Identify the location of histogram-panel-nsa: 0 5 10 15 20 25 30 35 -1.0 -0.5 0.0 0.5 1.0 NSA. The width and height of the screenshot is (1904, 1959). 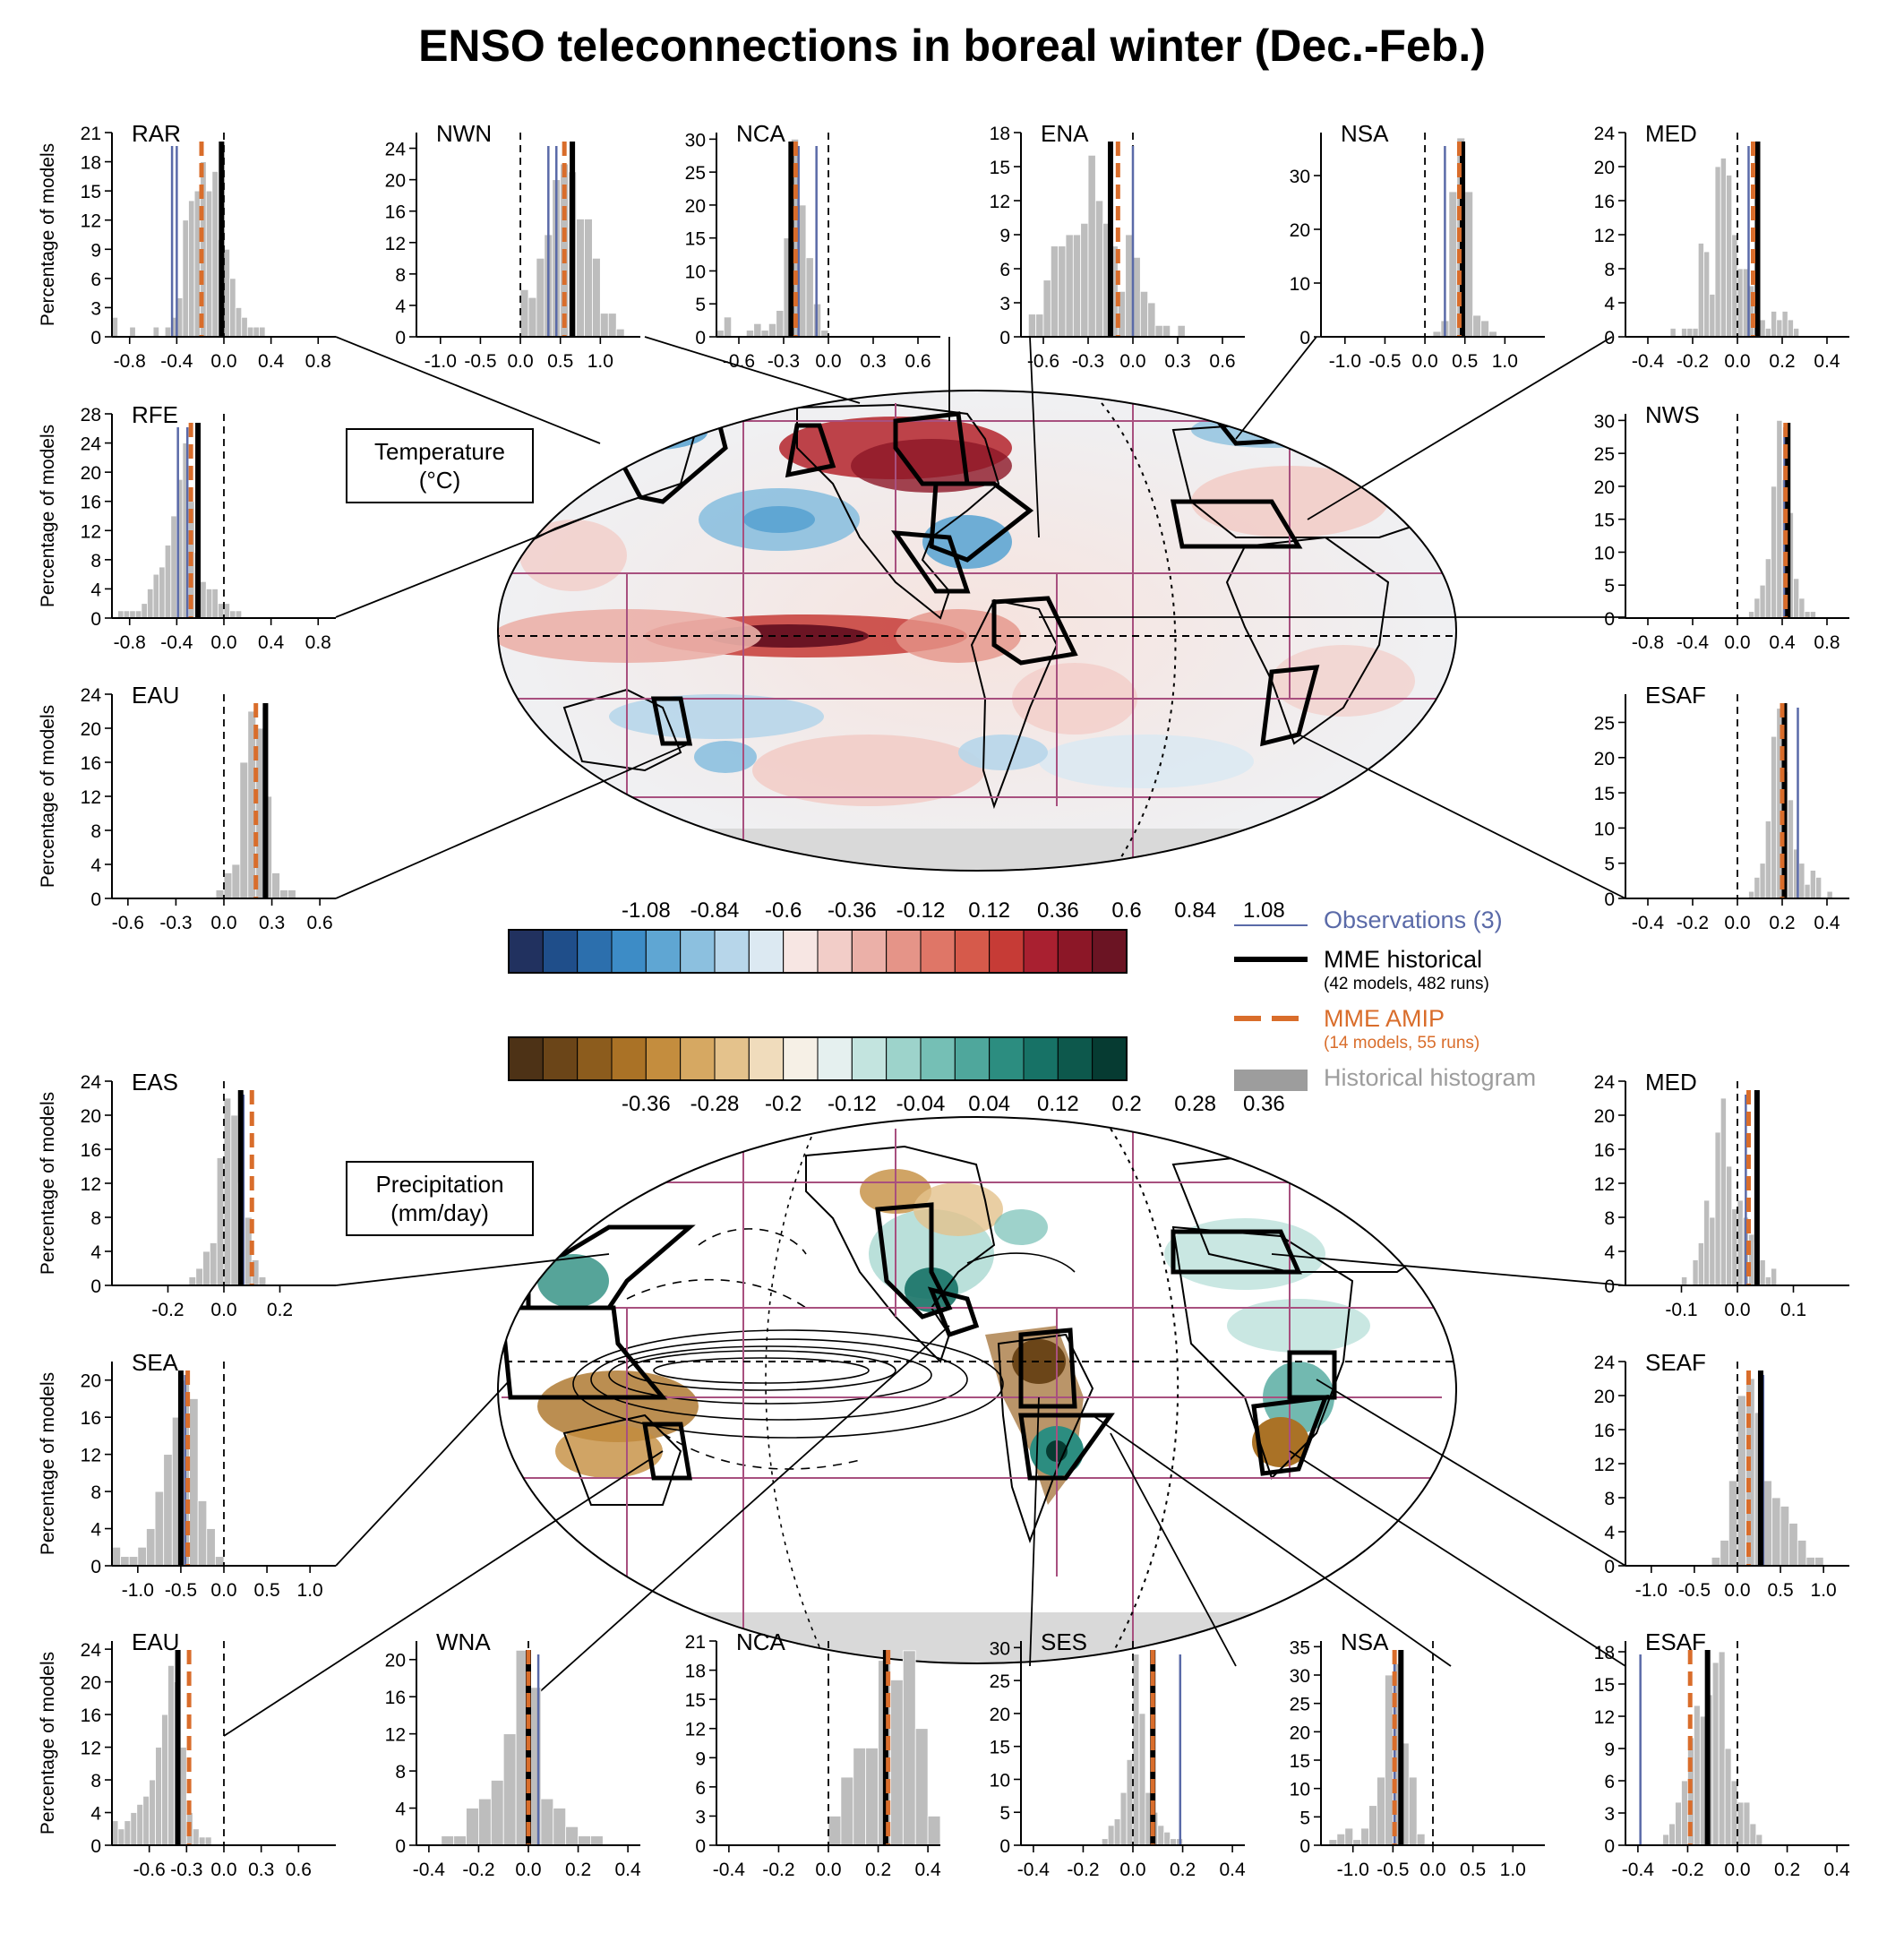
(1418, 1754).